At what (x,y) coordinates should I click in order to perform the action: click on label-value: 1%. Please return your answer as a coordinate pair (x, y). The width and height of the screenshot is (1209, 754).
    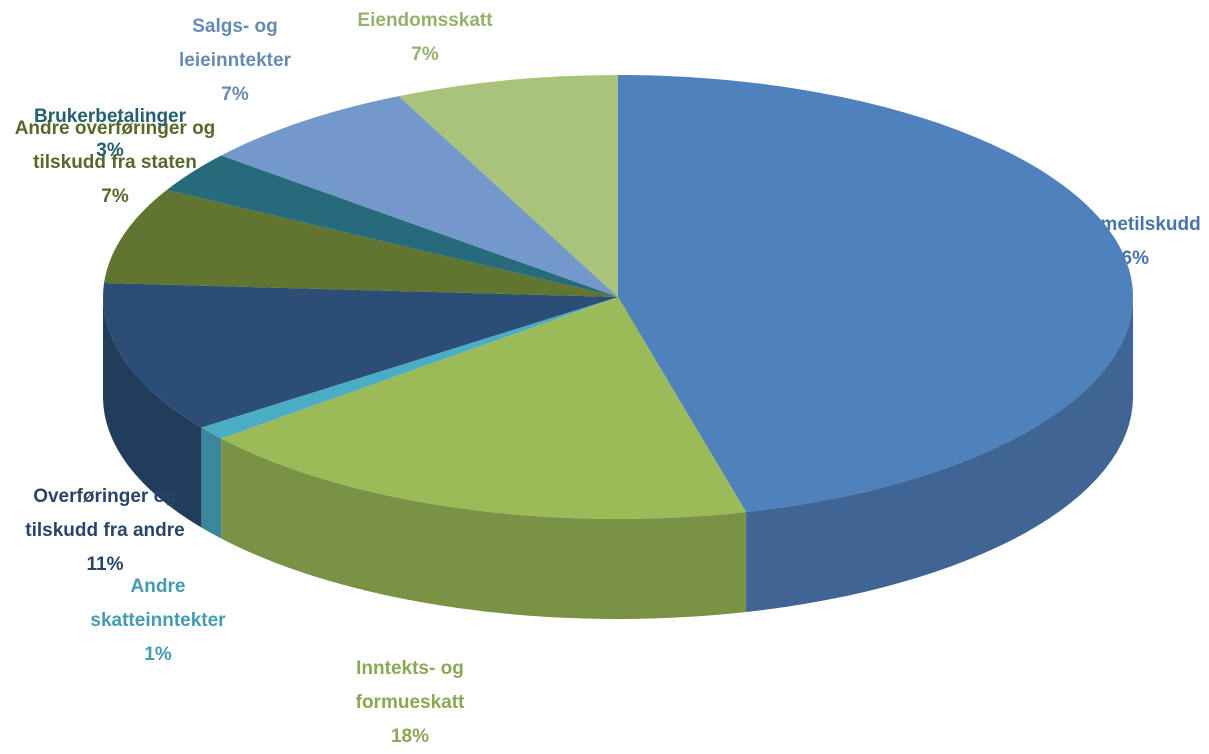
    Looking at the image, I should click on (158, 654).